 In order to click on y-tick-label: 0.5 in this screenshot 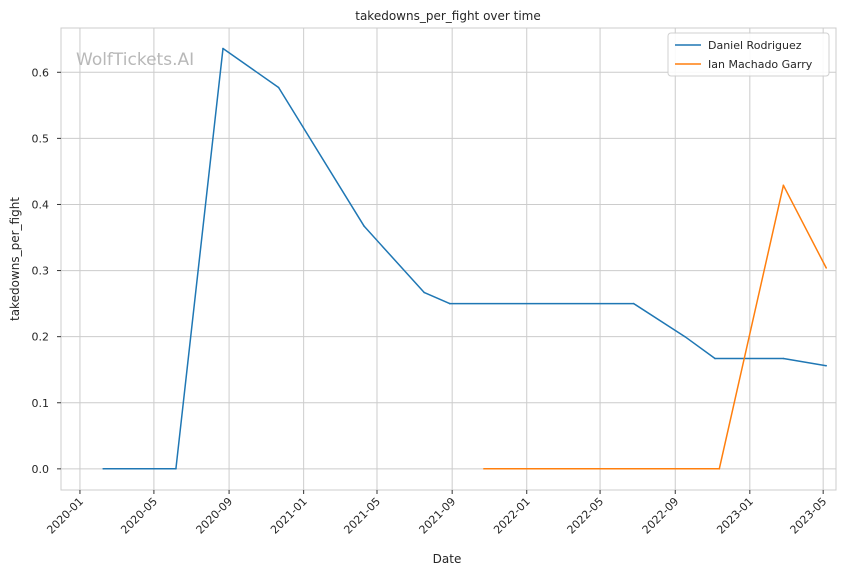, I will do `click(41, 138)`.